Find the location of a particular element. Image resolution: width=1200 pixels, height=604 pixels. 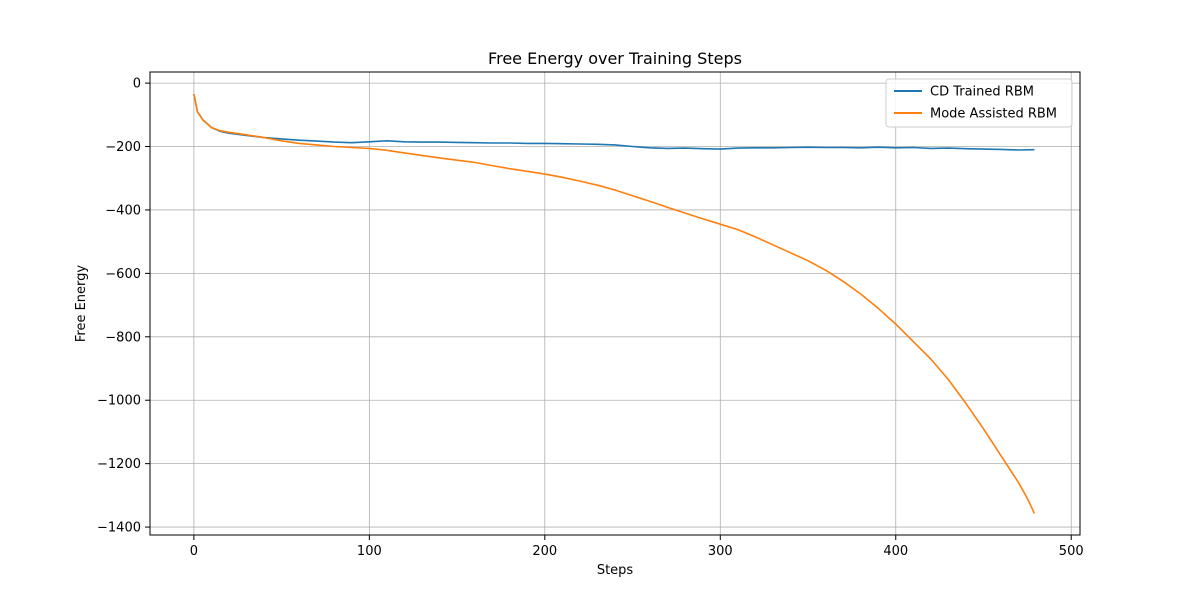

x-axis-label: Steps is located at coordinates (615, 570).